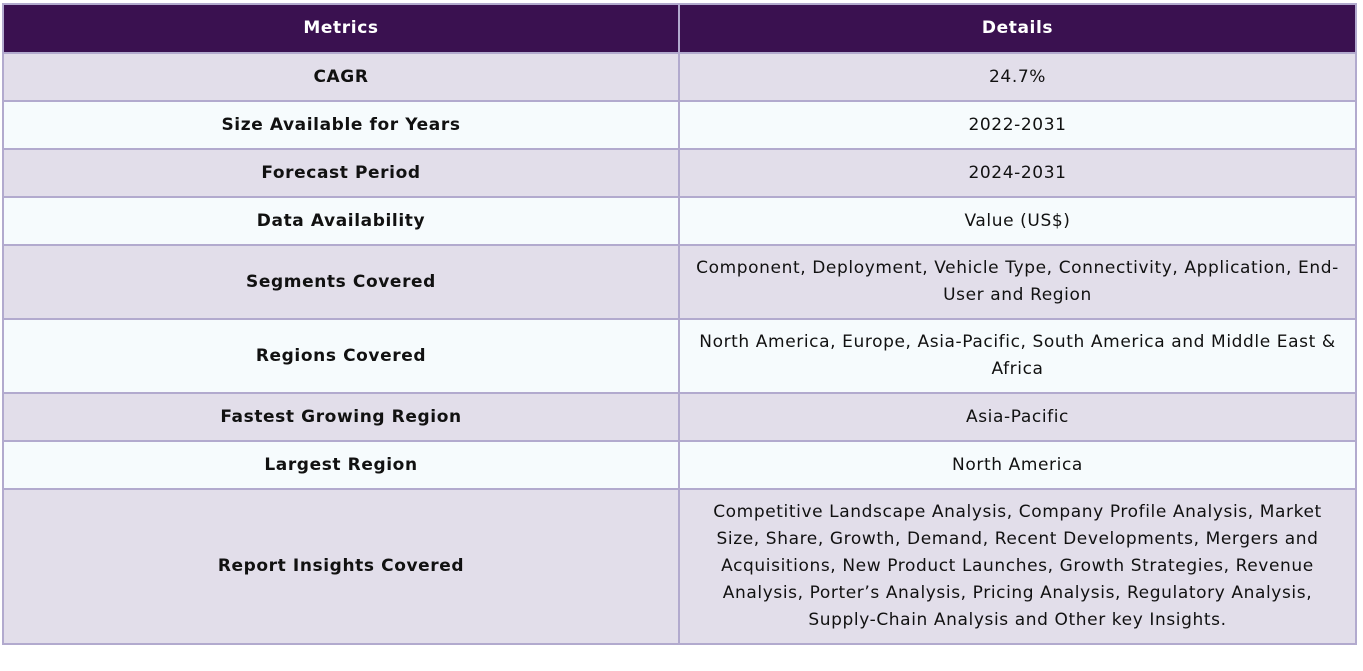  What do you see at coordinates (341, 282) in the screenshot?
I see `metric-cell: Segments Covered` at bounding box center [341, 282].